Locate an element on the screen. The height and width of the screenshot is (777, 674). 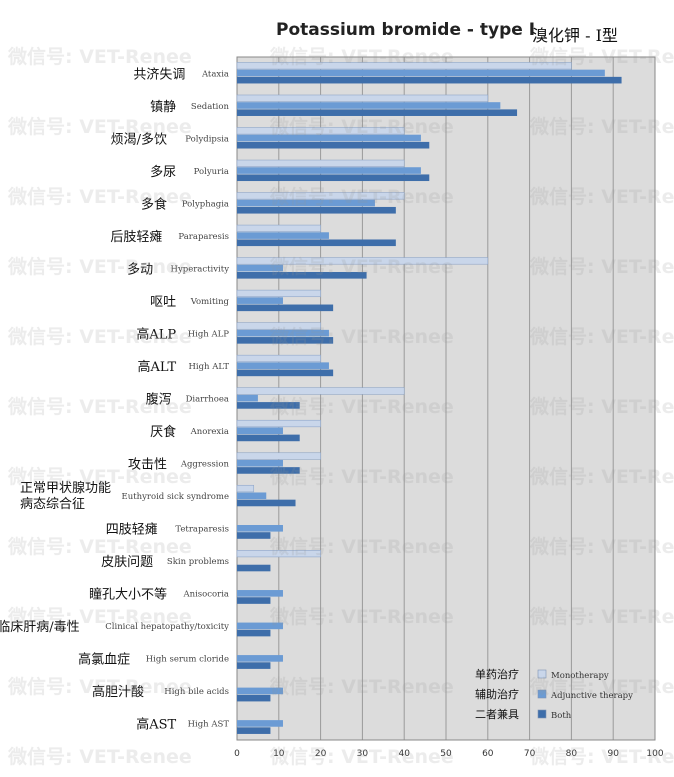
category-label-en: High serum cloride is located at coordinates (187, 660).